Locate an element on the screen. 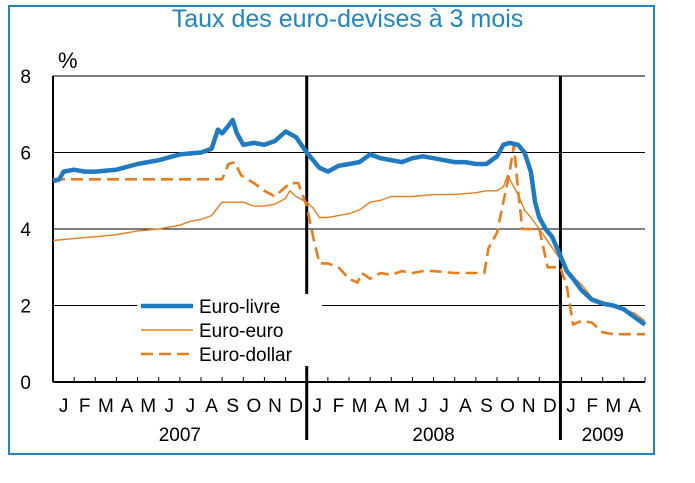 Image resolution: width=695 pixels, height=483 pixels. year-label: 2008 is located at coordinates (433, 435).